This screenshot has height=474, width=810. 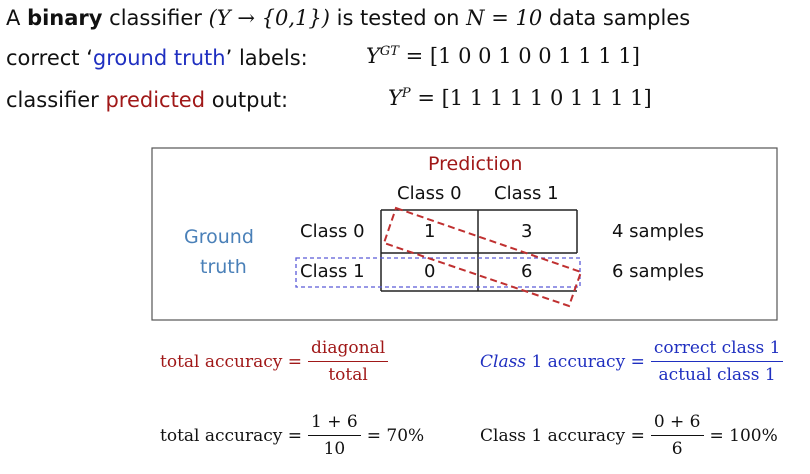 What do you see at coordinates (503, 361) in the screenshot?
I see `text: Class` at bounding box center [503, 361].